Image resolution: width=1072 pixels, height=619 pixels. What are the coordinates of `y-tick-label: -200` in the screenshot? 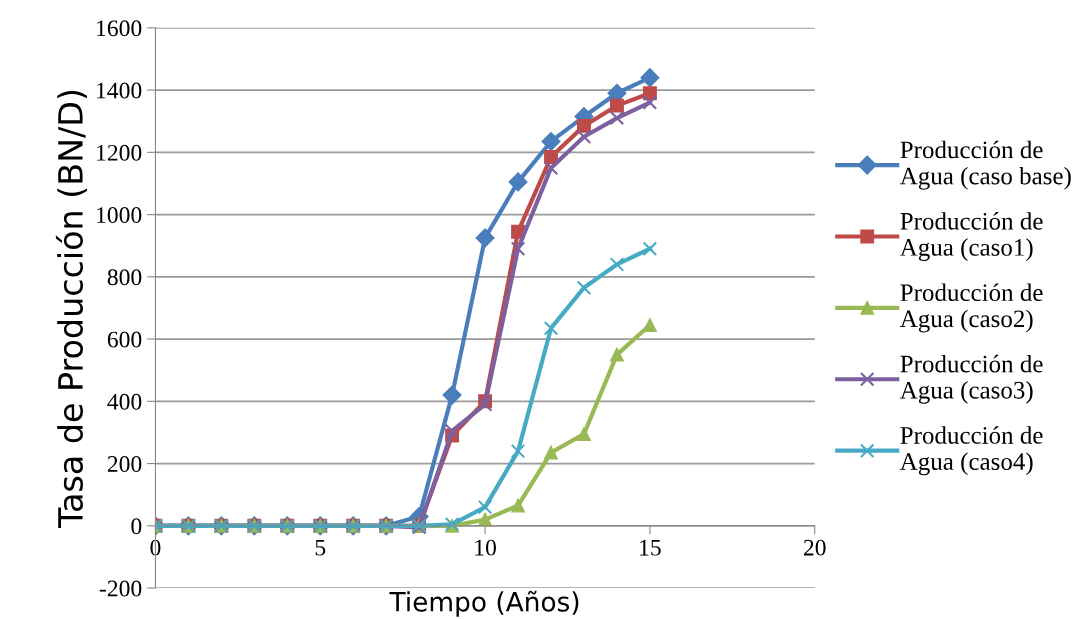 It's located at (120, 588).